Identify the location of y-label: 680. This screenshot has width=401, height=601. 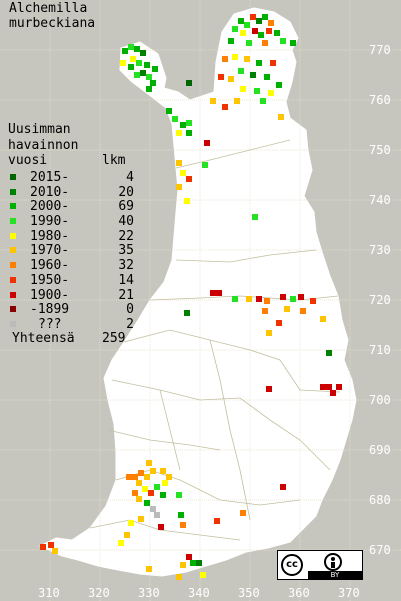
(380, 500).